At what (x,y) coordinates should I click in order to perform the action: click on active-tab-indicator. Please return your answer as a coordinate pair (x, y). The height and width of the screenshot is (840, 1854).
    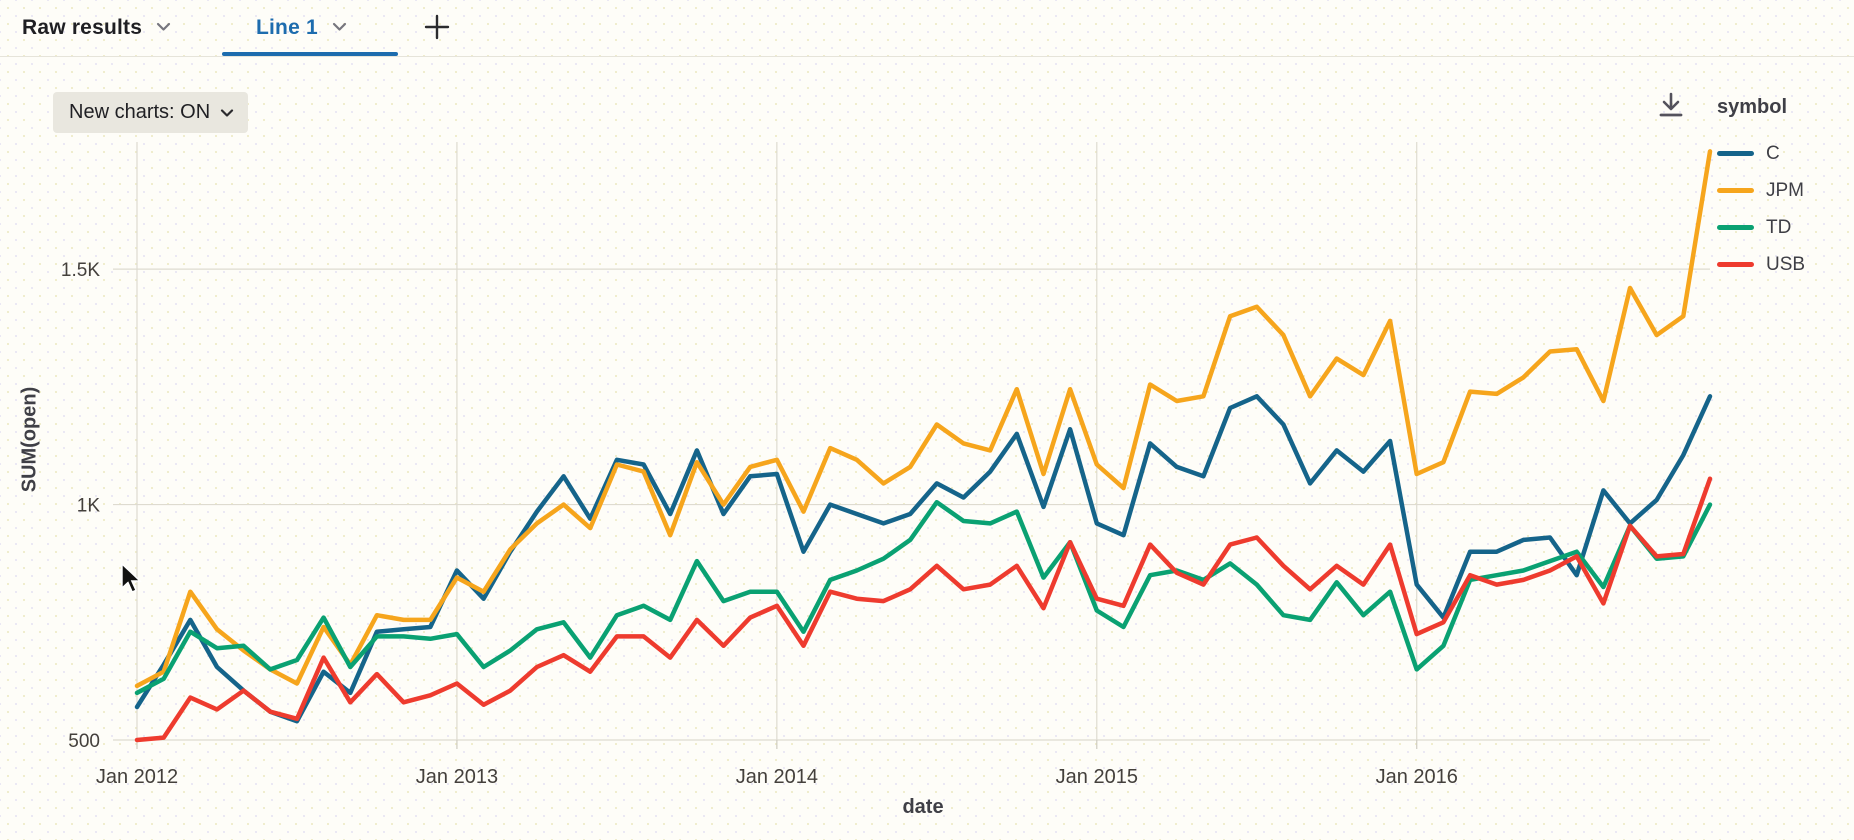
    Looking at the image, I should click on (310, 54).